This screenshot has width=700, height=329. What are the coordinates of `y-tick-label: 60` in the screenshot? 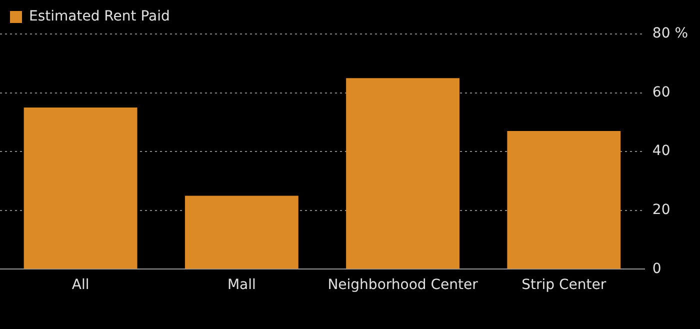 It's located at (661, 92).